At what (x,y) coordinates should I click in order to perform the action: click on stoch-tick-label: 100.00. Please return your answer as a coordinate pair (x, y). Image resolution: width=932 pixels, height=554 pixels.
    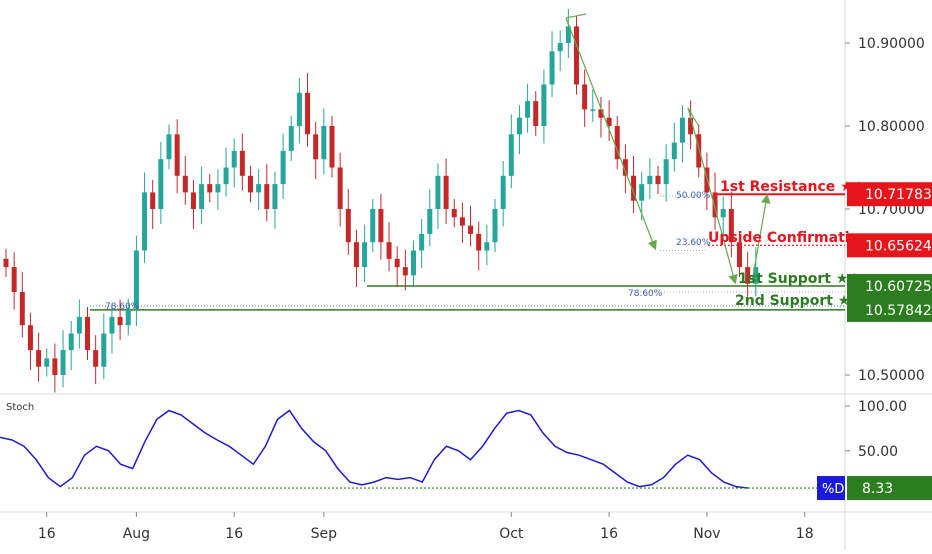
    Looking at the image, I should click on (882, 407).